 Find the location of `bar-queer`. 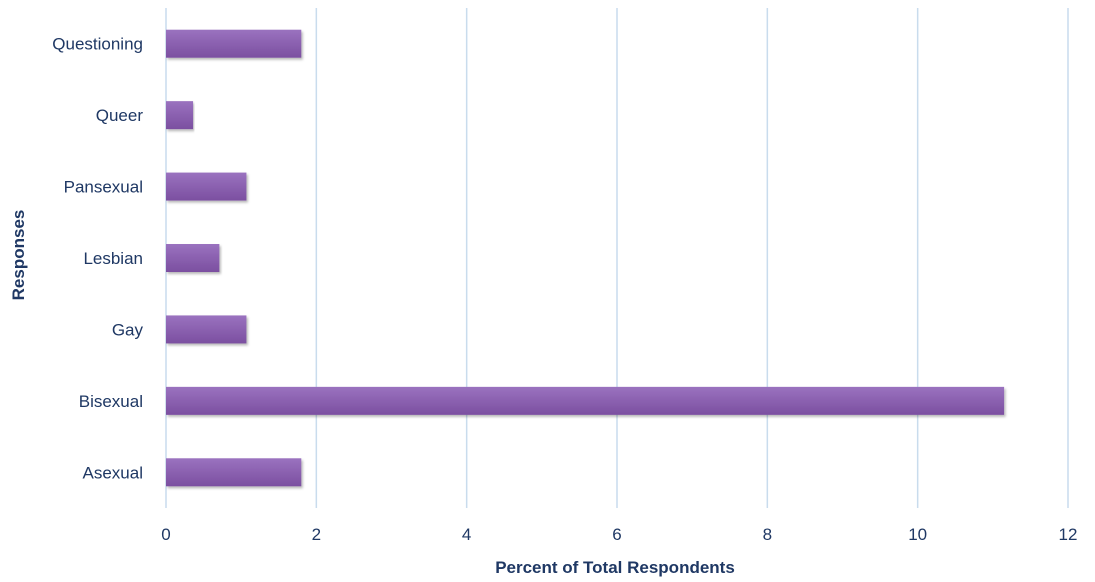

bar-queer is located at coordinates (180, 115).